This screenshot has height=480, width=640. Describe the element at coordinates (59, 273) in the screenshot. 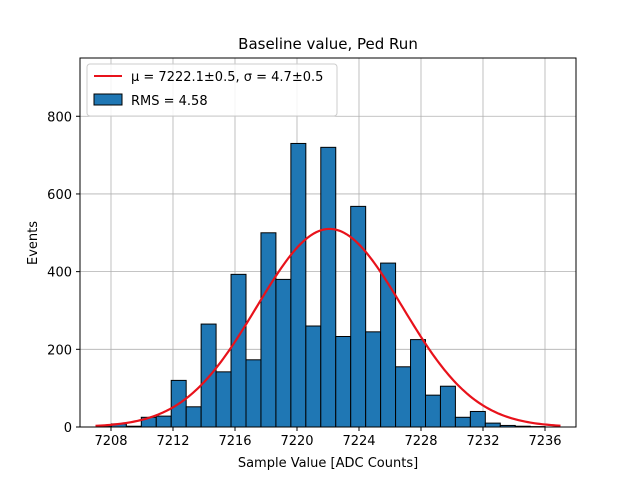

I see `y-tick-label: 400` at that location.